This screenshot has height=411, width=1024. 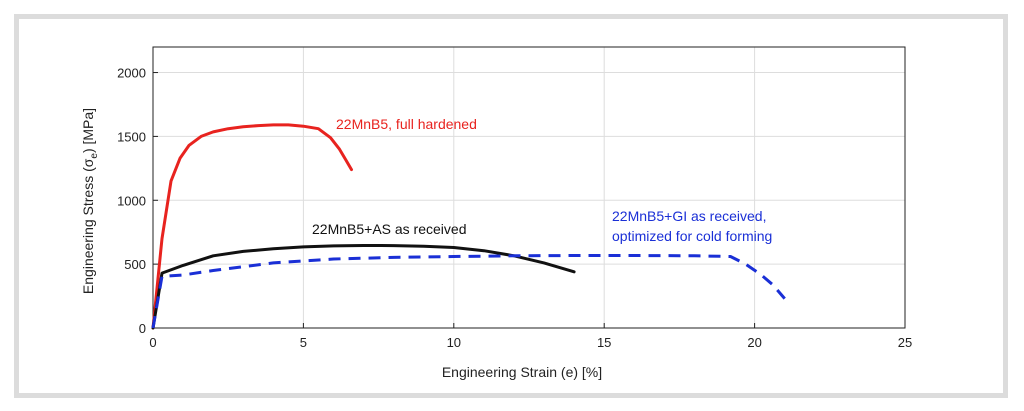 I want to click on y-tick-label: 1000, so click(x=131, y=200).